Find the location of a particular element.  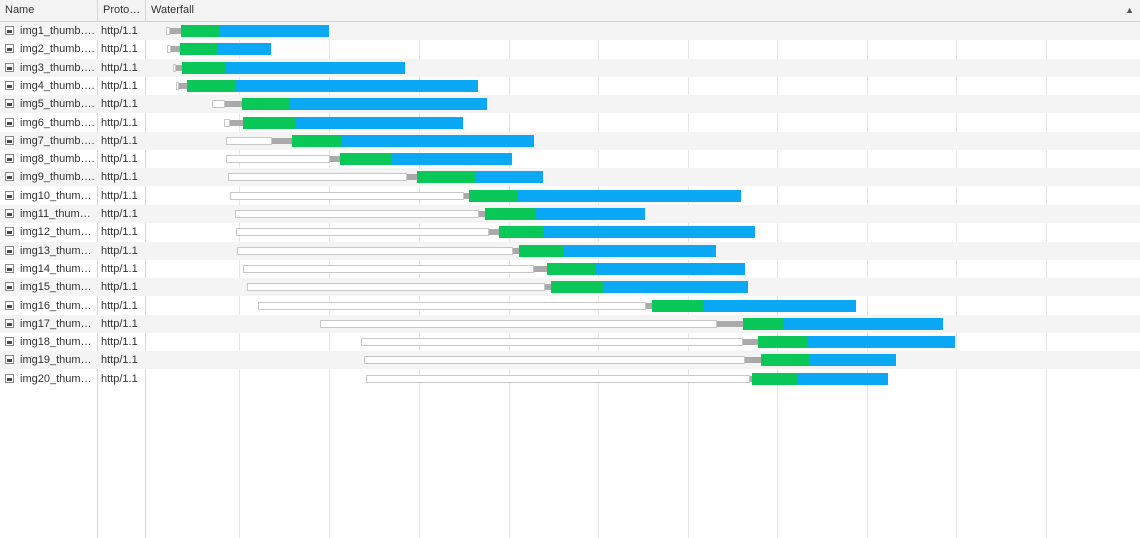

table-row: img3_thumb…. http/1.1 is located at coordinates (570, 67).